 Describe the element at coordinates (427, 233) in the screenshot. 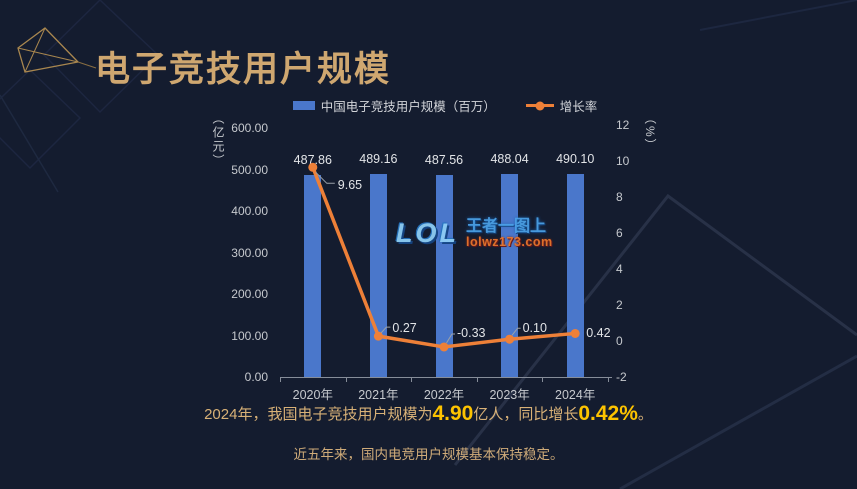

I see `watermark-logo: LOL` at that location.